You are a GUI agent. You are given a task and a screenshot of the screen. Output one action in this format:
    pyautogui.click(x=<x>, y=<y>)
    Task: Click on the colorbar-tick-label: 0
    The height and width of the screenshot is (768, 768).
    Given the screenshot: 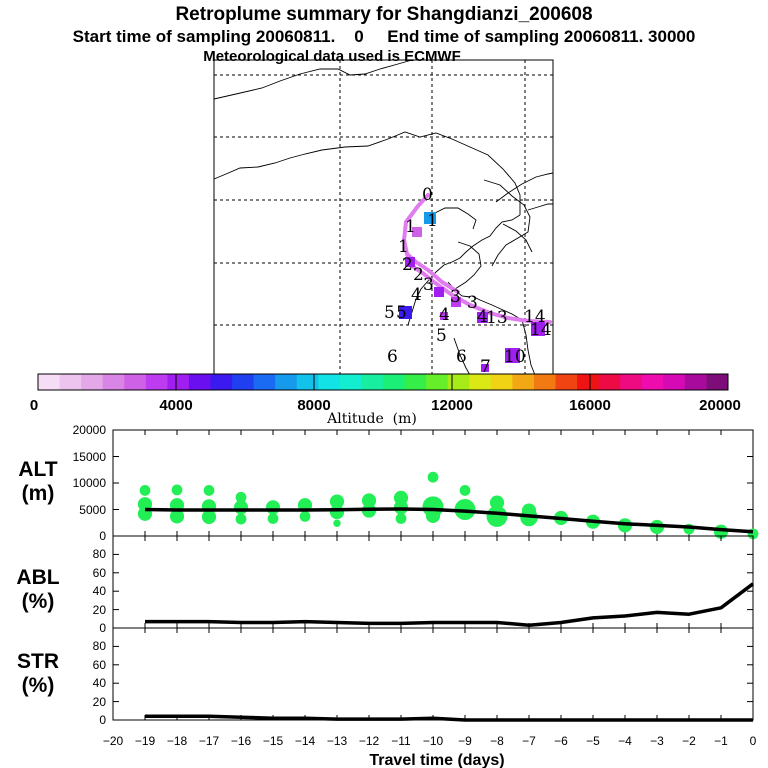 What is the action you would take?
    pyautogui.click(x=34, y=405)
    